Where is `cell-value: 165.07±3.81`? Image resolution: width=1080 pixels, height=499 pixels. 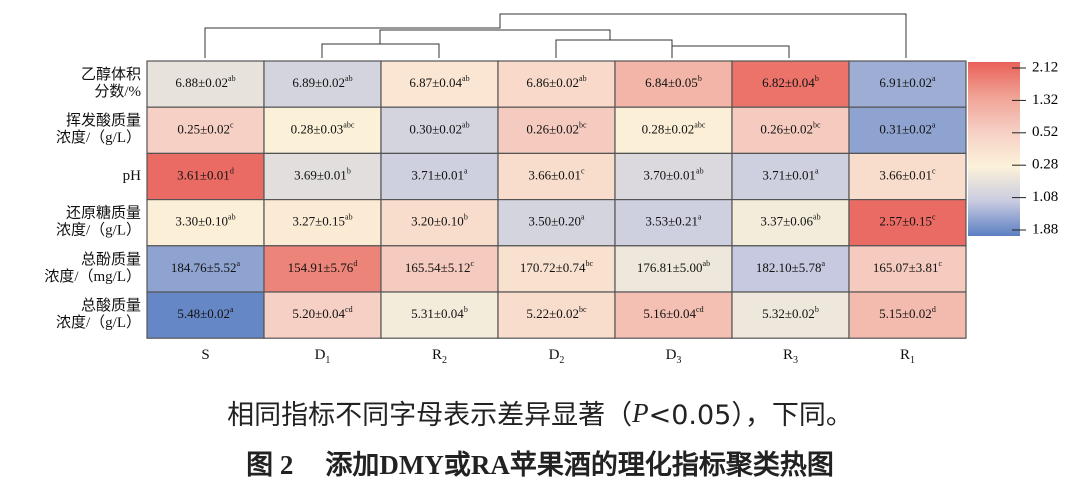 cell-value: 165.07±3.81 is located at coordinates (906, 267).